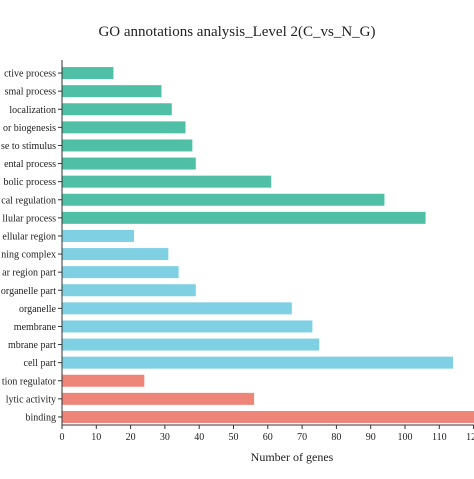  I want to click on category-label: or biogenesis, so click(29, 128).